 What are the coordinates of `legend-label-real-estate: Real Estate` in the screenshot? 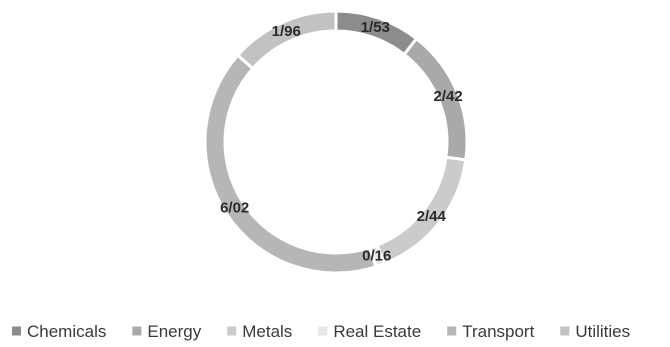 It's located at (377, 331).